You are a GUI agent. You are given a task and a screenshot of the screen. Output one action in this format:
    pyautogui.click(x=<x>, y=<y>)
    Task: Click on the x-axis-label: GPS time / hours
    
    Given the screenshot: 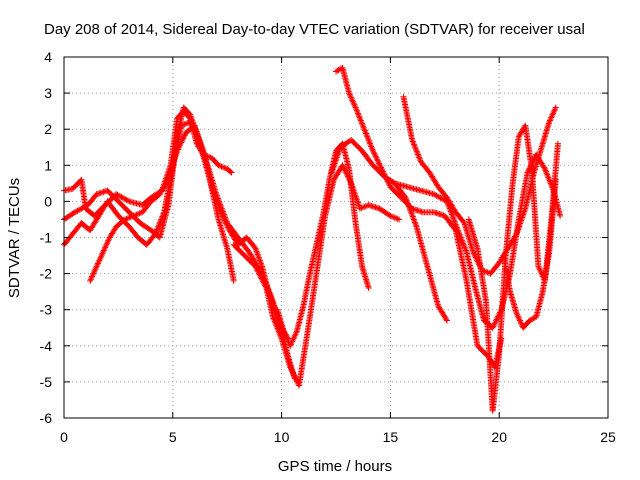 What is the action you would take?
    pyautogui.click(x=335, y=466)
    